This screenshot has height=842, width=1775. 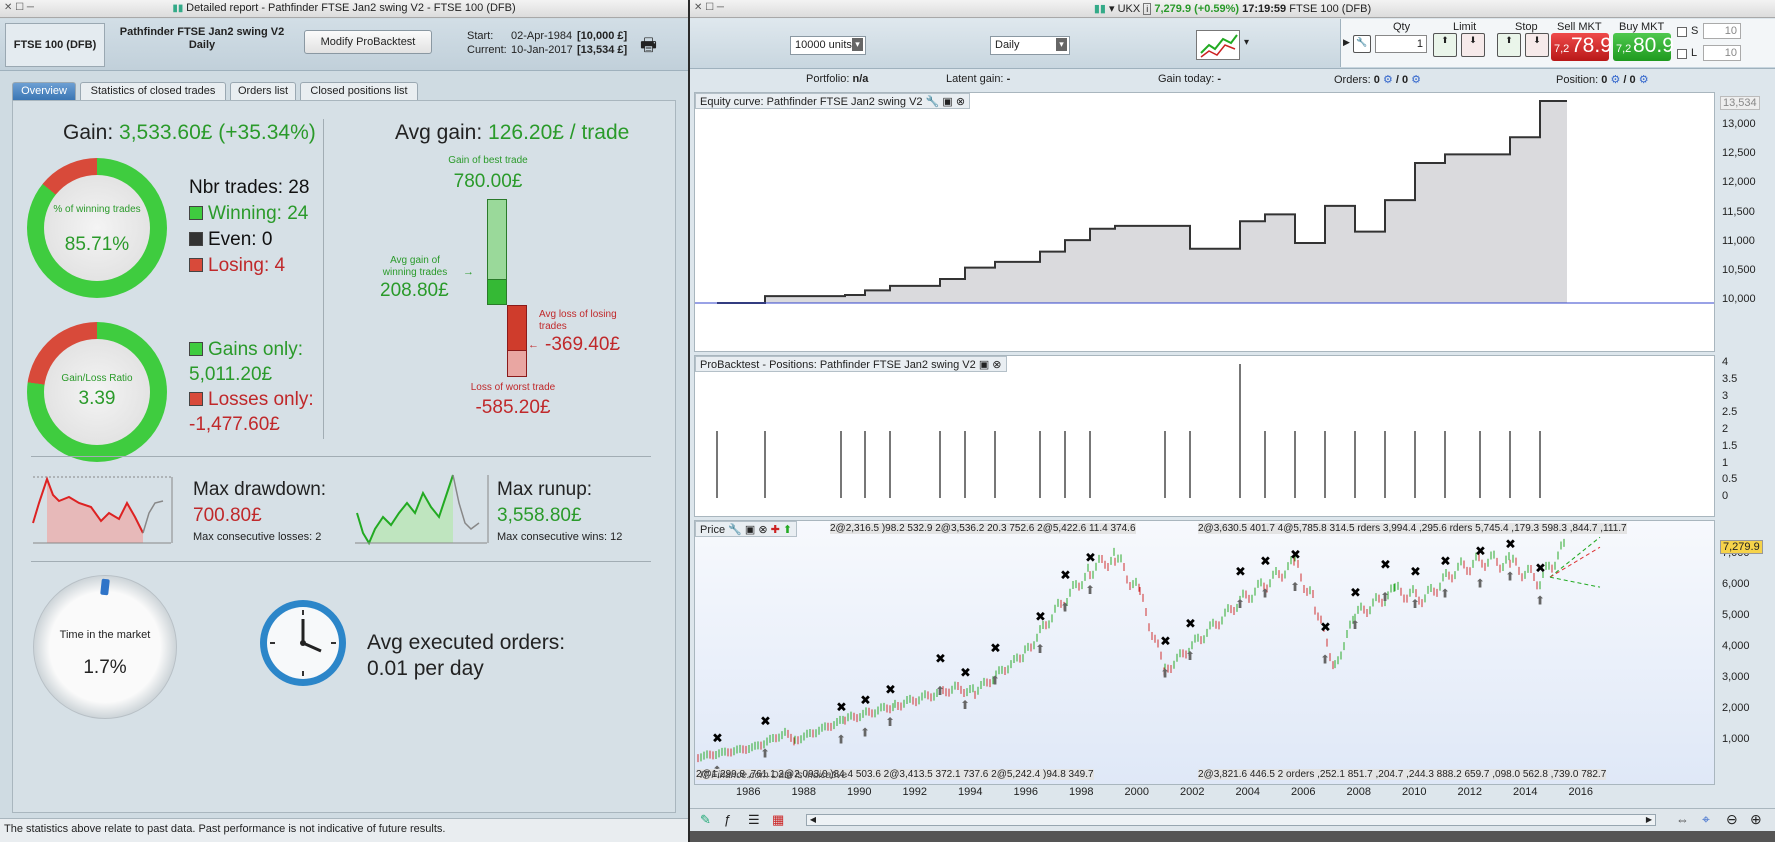 I want to click on s-label: S, so click(x=1695, y=31).